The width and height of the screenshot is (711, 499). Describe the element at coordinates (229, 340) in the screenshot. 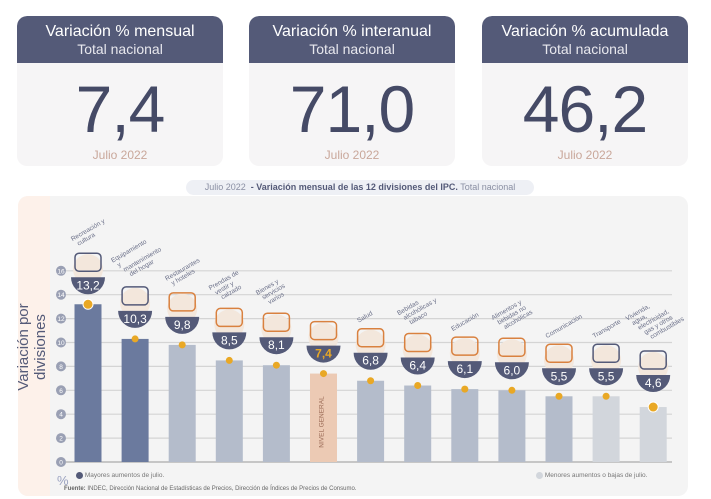

I see `value-label: 8,5` at that location.